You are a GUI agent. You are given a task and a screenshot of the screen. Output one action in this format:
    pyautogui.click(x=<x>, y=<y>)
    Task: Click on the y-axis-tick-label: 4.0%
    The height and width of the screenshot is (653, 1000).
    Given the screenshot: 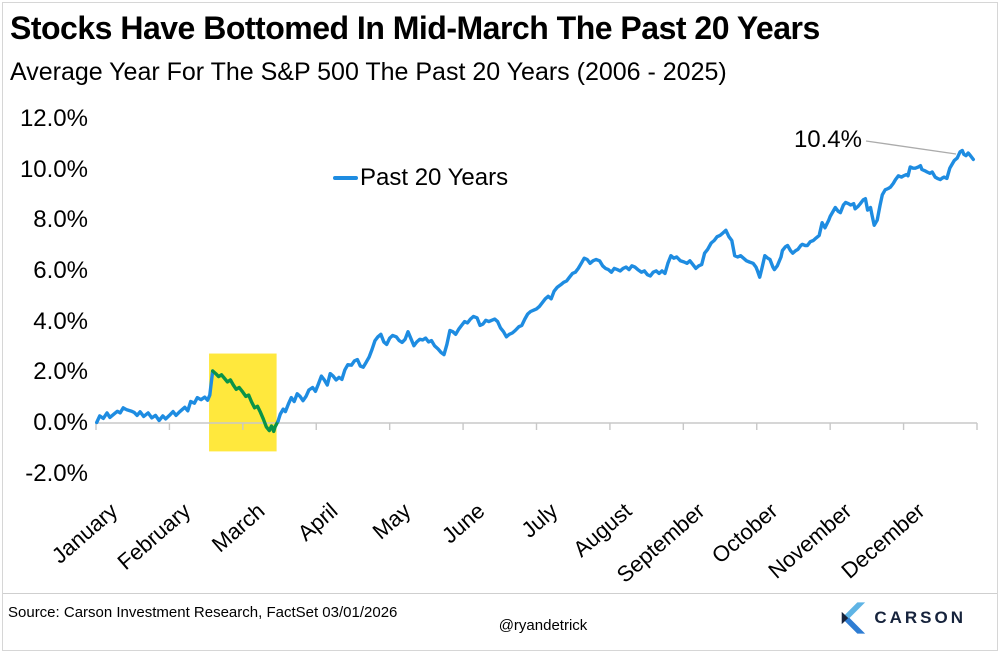 What is the action you would take?
    pyautogui.click(x=60, y=321)
    